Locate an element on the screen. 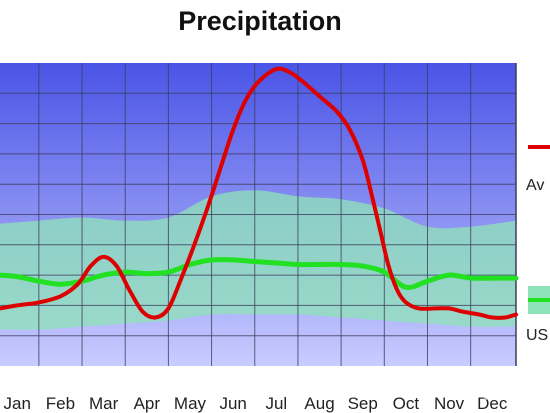 This screenshot has height=413, width=550. chart-title: Precipitation is located at coordinates (260, 21).